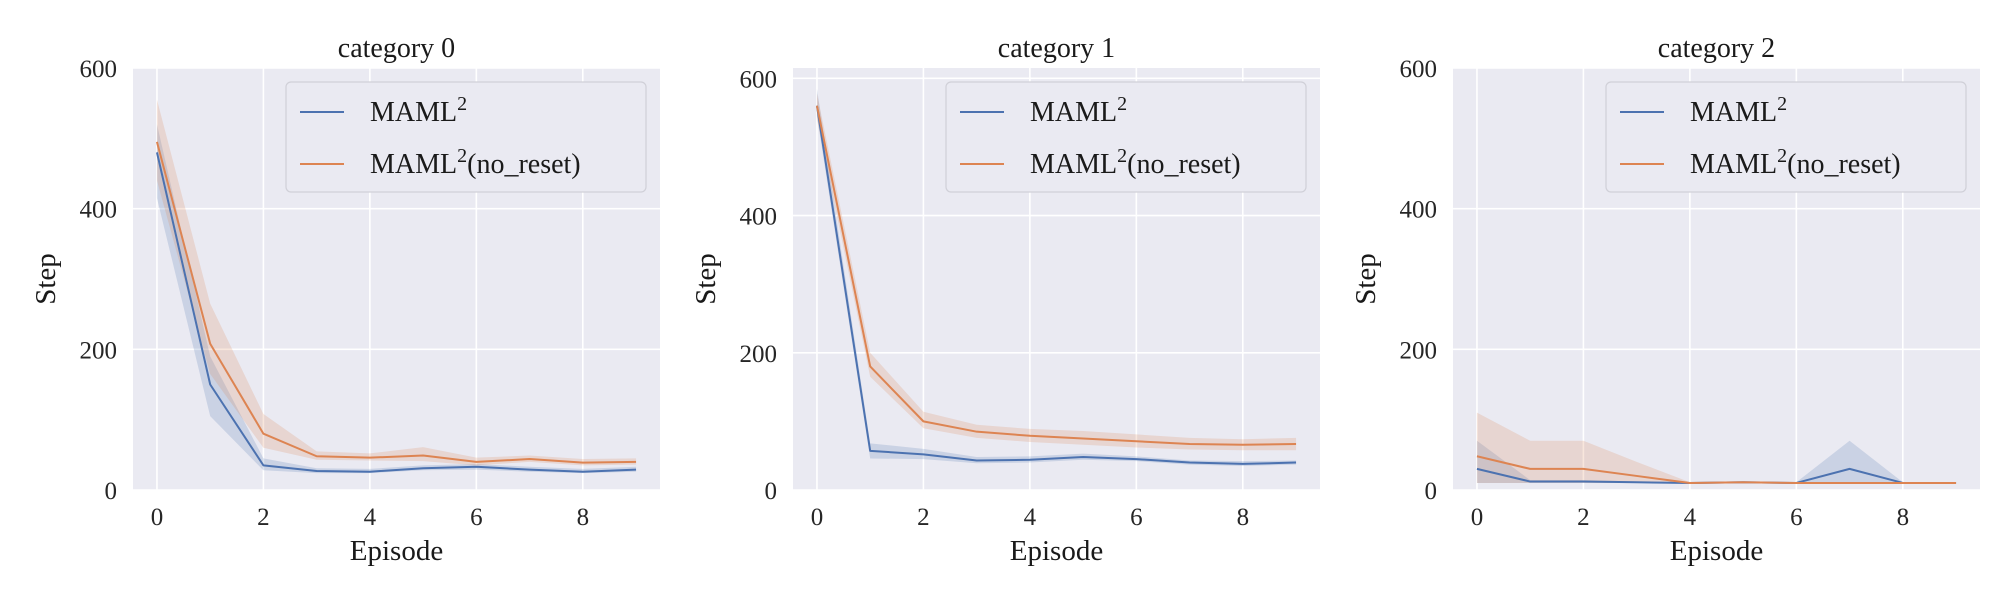  I want to click on chart-title: category 1, so click(1056, 48).